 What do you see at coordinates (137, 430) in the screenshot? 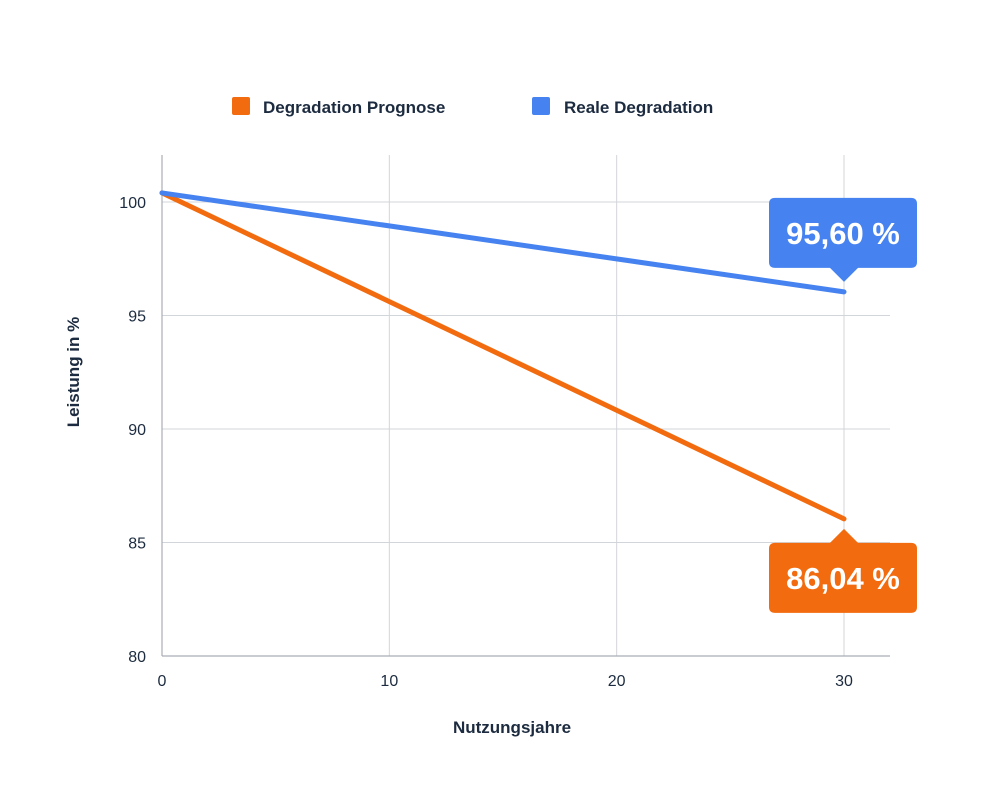
I see `y-tick-label-90: 90` at bounding box center [137, 430].